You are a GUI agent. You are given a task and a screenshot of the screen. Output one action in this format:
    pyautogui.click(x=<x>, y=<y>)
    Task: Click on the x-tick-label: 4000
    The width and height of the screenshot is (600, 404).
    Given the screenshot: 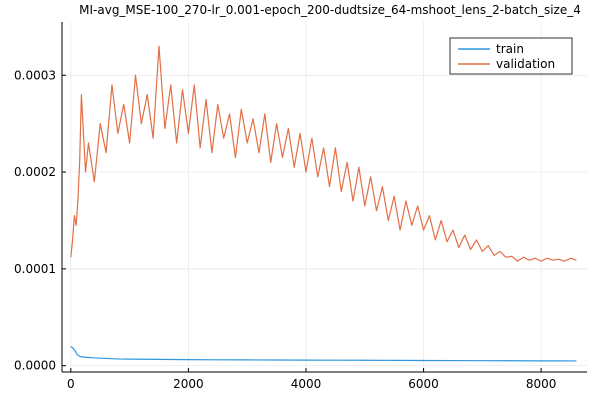 What is the action you would take?
    pyautogui.click(x=306, y=384)
    